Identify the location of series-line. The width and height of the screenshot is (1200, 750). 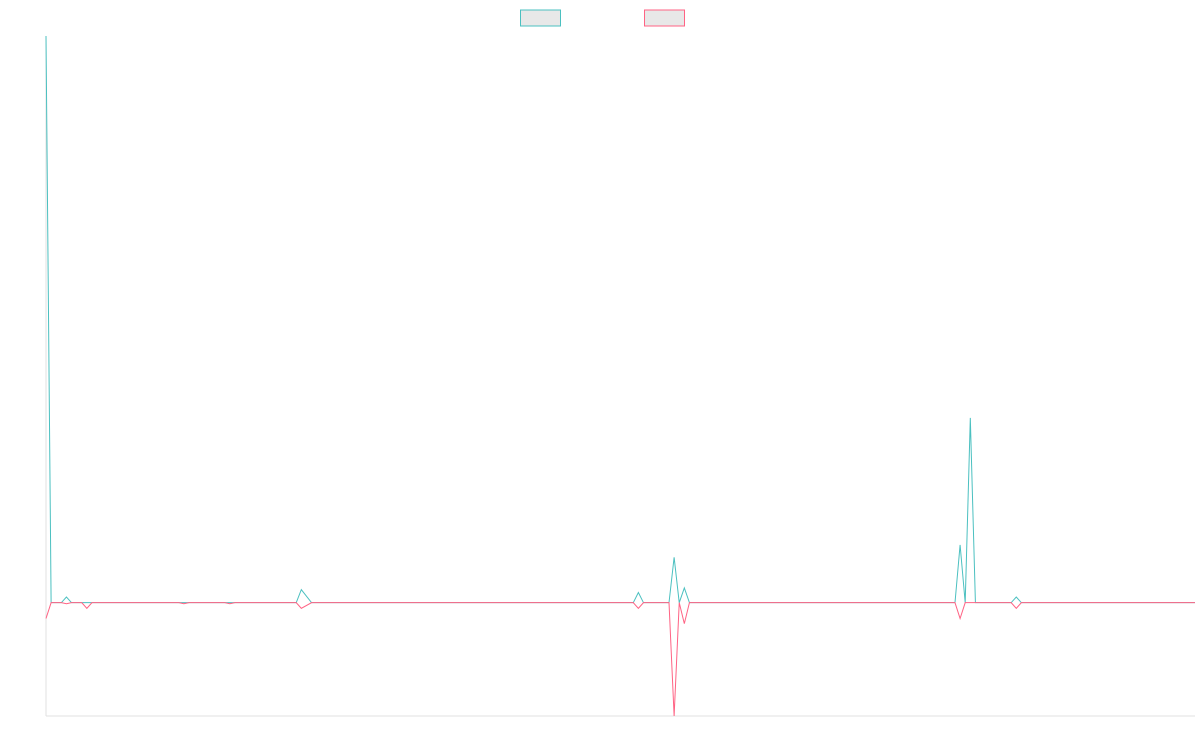
(620, 659).